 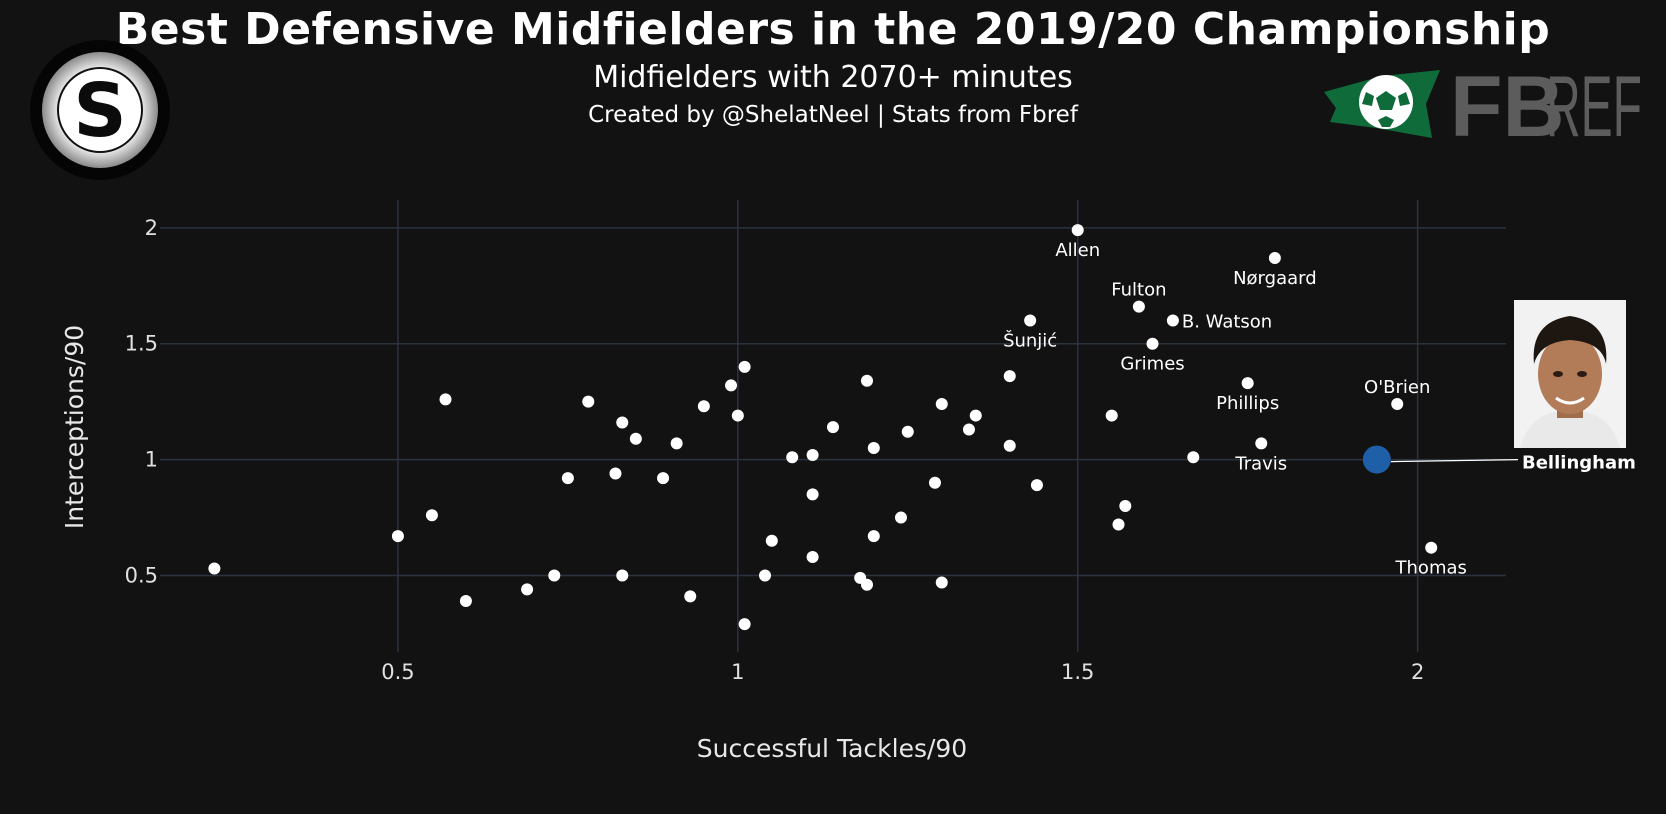 What do you see at coordinates (1579, 463) in the screenshot?
I see `highlight-label: Bellingham` at bounding box center [1579, 463].